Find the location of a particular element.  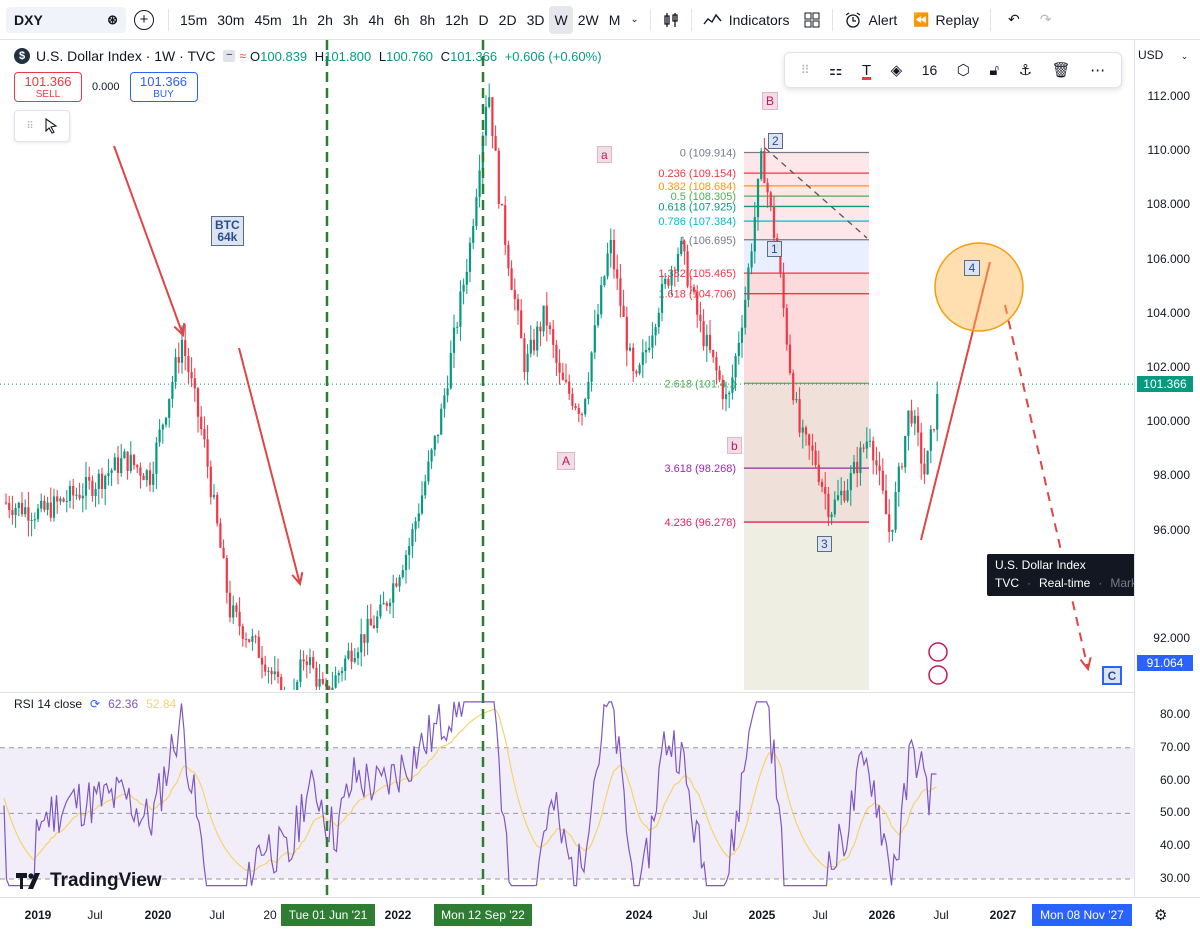

lock-icon: 🔓︎ is located at coordinates (994, 70).